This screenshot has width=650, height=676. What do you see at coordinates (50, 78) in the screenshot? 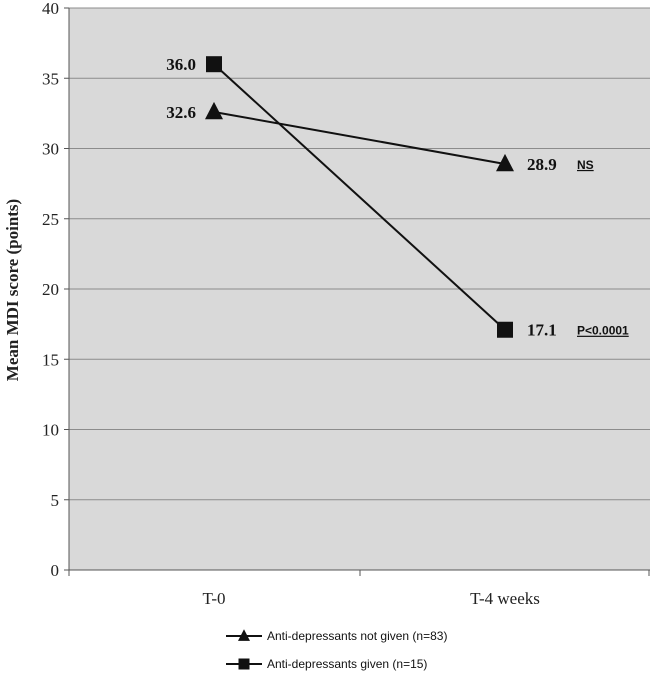
I see `y-tick-label: 35` at bounding box center [50, 78].